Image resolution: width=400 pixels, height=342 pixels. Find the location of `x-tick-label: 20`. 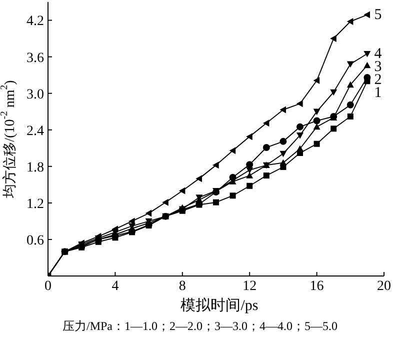

x-tick-label: 20 is located at coordinates (384, 286).